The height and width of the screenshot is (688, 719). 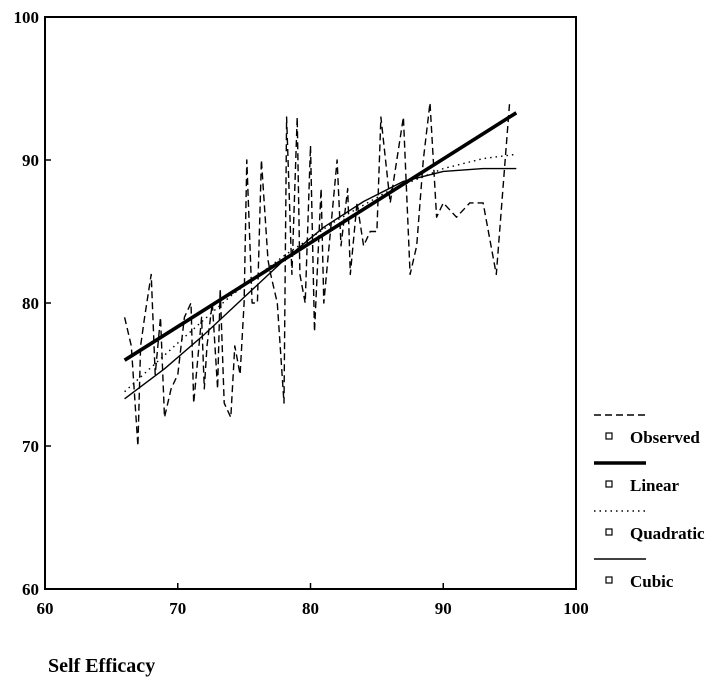 What do you see at coordinates (655, 485) in the screenshot?
I see `legend-label-linear: Linear` at bounding box center [655, 485].